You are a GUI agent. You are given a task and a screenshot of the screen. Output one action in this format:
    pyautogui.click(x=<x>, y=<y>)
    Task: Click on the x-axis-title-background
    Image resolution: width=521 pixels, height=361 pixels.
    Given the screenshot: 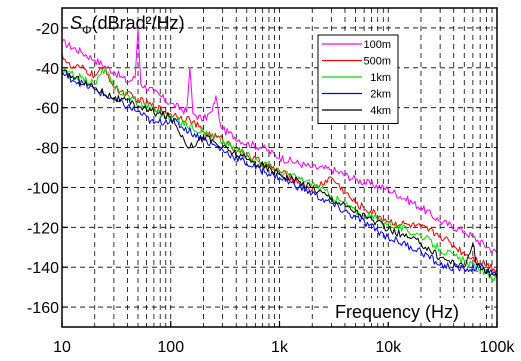 What is the action you would take?
    pyautogui.click(x=406, y=310)
    